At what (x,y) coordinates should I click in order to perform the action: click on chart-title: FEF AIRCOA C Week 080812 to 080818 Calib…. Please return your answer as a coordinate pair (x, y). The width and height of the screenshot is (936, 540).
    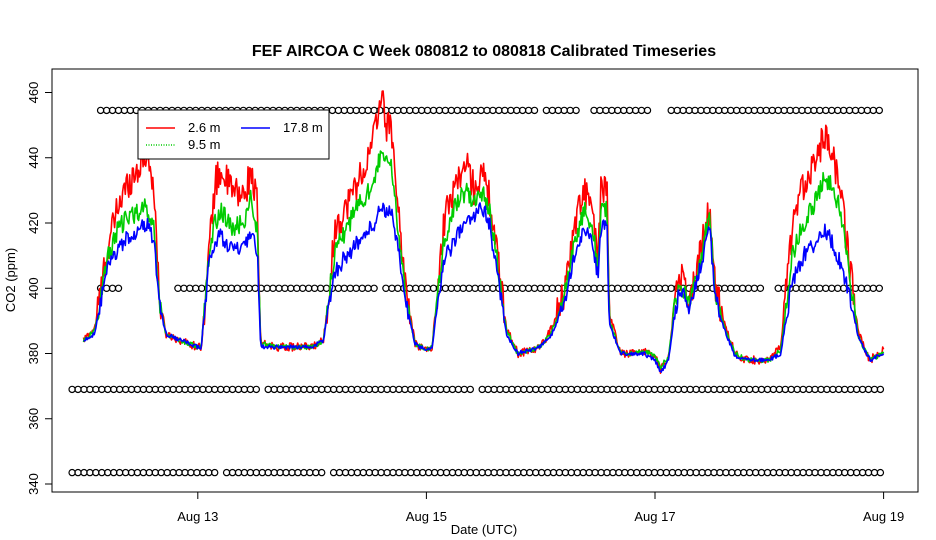
    Looking at the image, I should click on (484, 51).